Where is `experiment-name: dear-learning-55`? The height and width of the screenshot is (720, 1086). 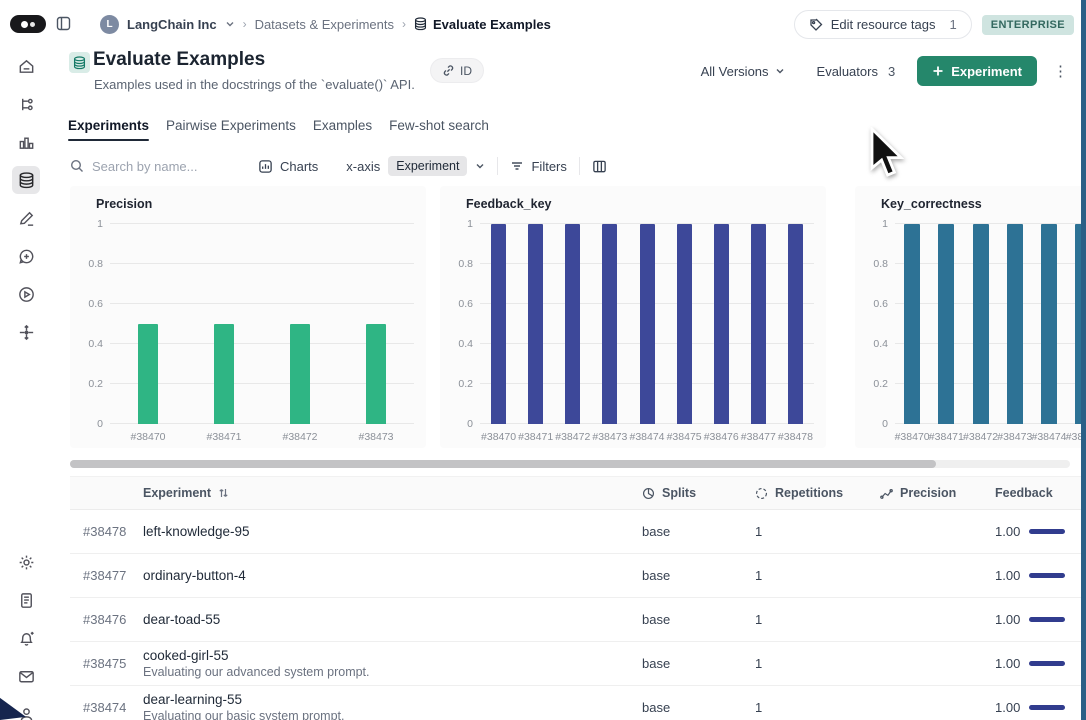
experiment-name: dear-learning-55 is located at coordinates (193, 699).